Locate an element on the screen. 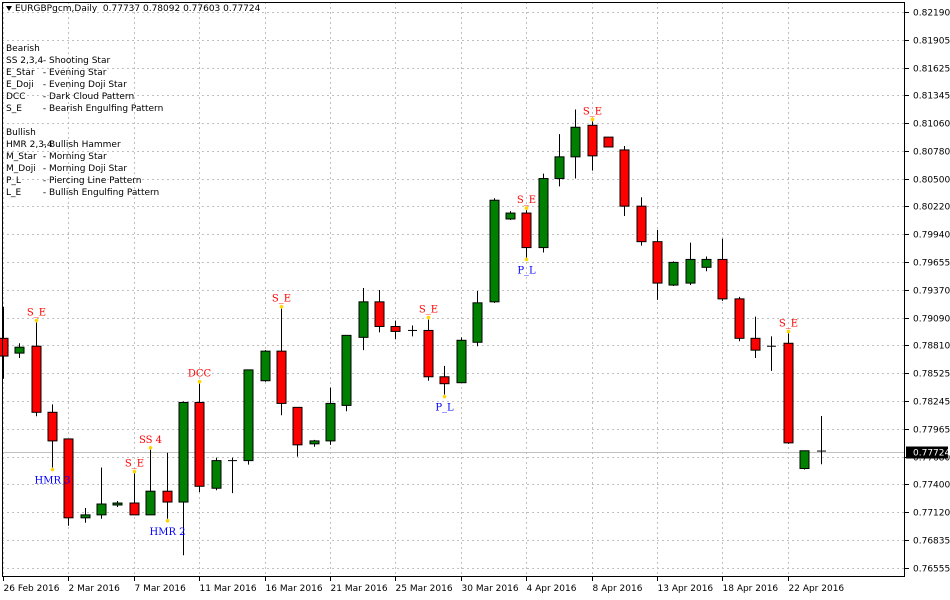  legend-desc: - Bullish Hammer is located at coordinates (81, 145).